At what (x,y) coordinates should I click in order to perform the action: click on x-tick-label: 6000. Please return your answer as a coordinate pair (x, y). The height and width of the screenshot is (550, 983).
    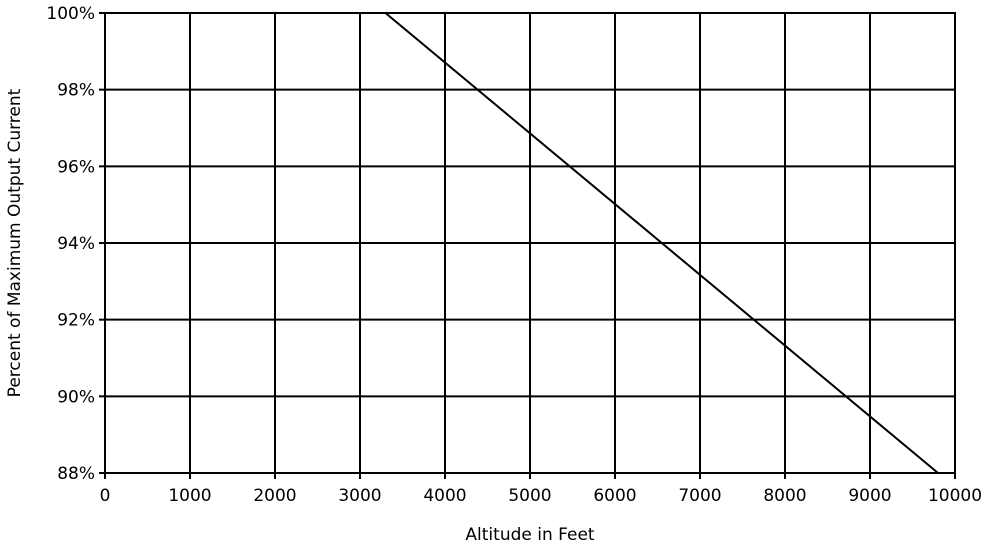
    Looking at the image, I should click on (614, 496).